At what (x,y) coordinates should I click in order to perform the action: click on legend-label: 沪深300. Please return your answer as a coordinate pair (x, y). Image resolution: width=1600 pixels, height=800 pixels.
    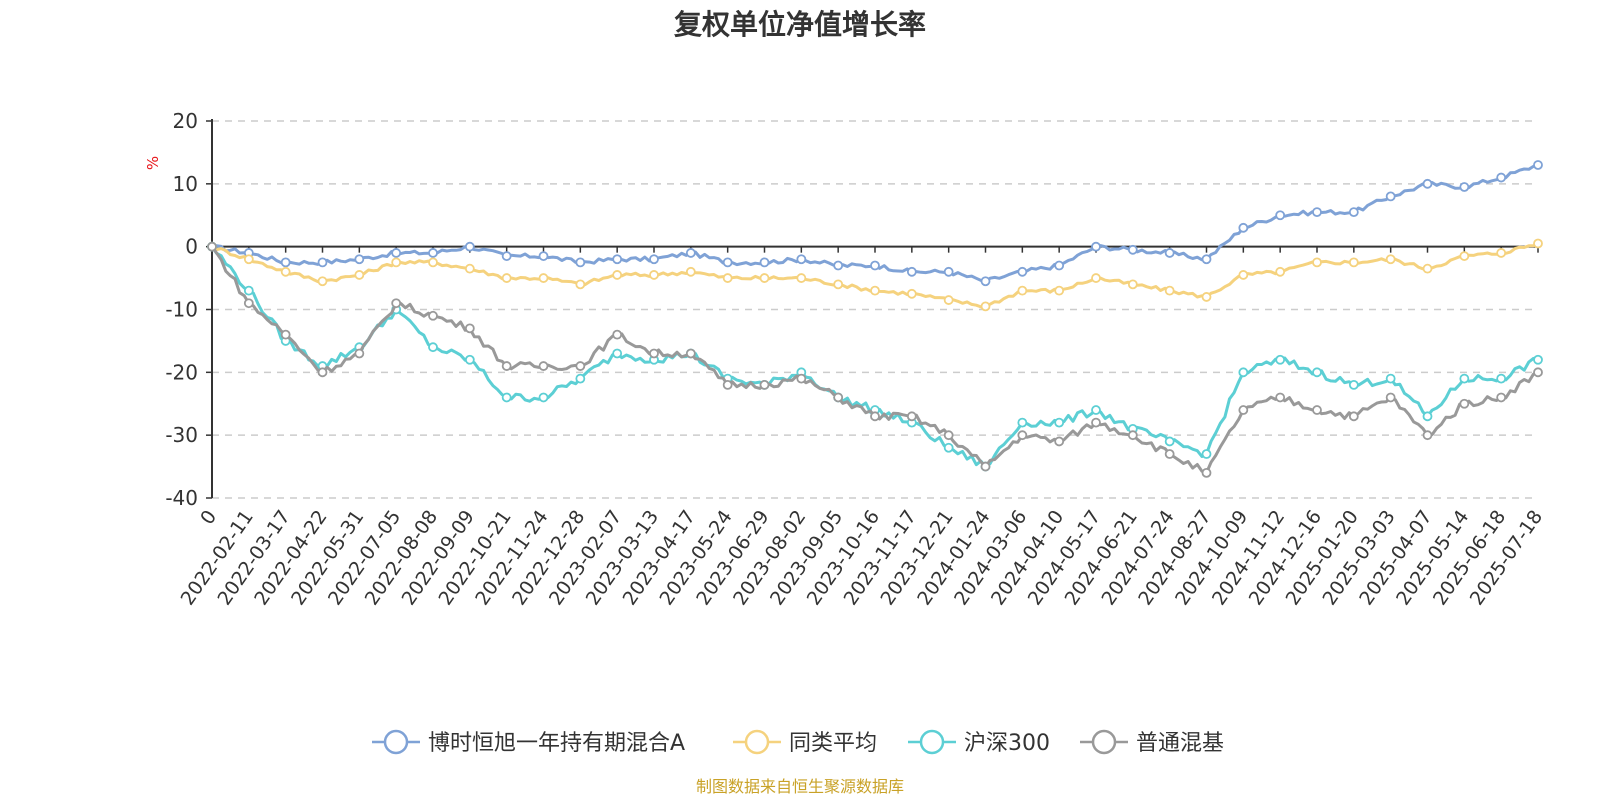
    Looking at the image, I should click on (1007, 743).